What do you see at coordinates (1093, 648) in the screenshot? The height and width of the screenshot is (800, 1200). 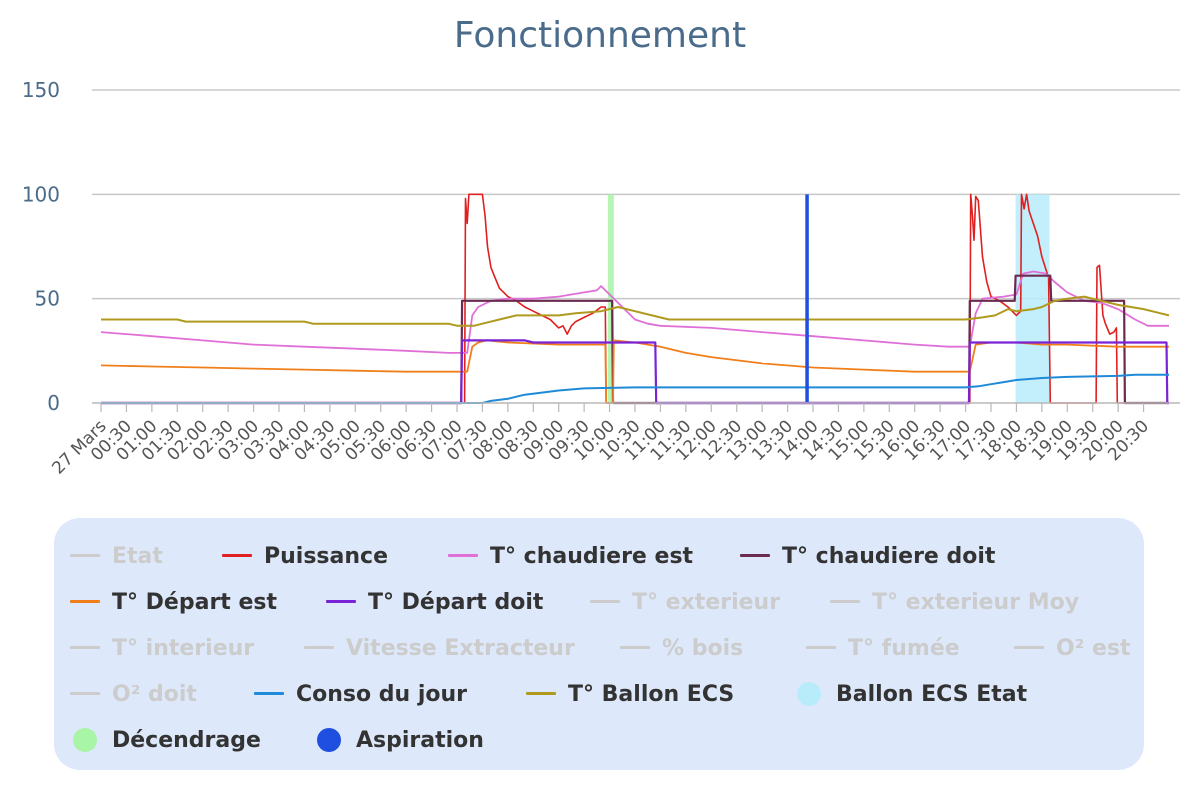 I see `legend-label: O² est` at bounding box center [1093, 648].